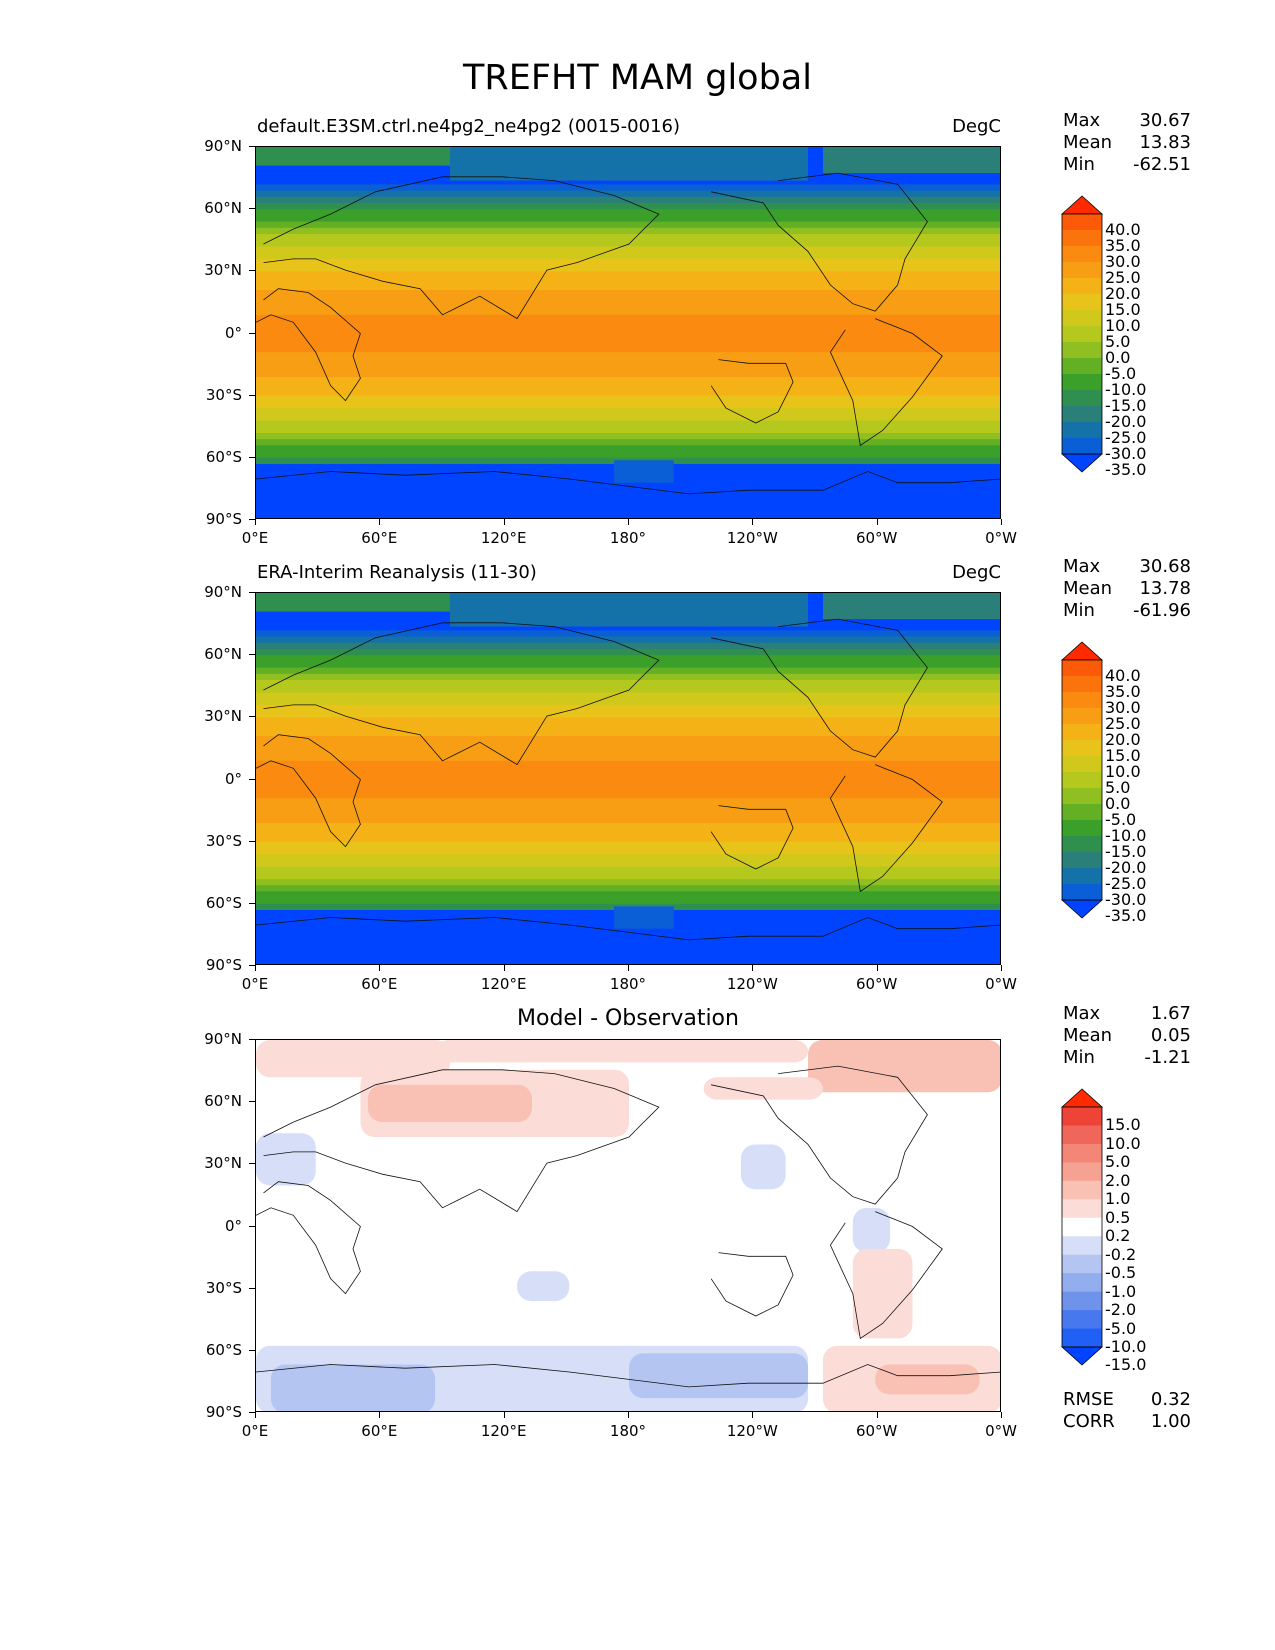  Describe the element at coordinates (1127, 1036) in the screenshot. I see `field-statistics: Max 1.67 Mean 0.05 Min -1.21` at that location.